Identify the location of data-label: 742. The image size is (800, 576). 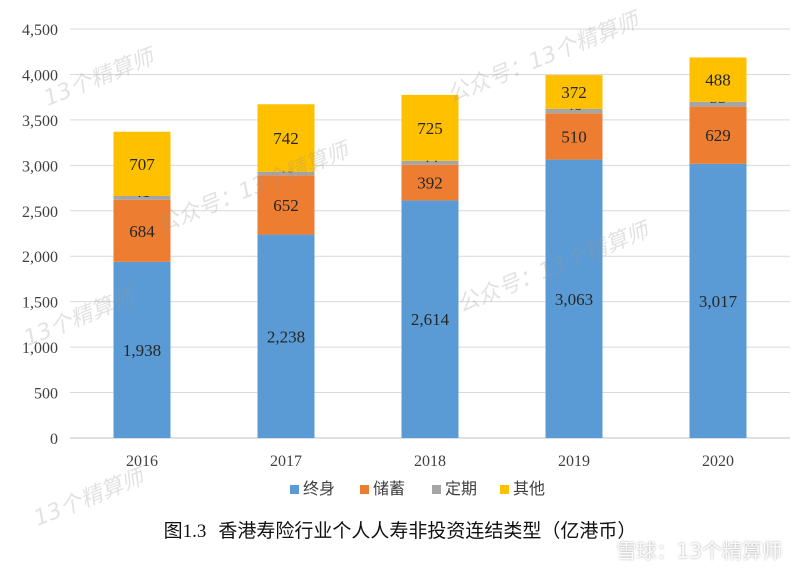
(286, 138).